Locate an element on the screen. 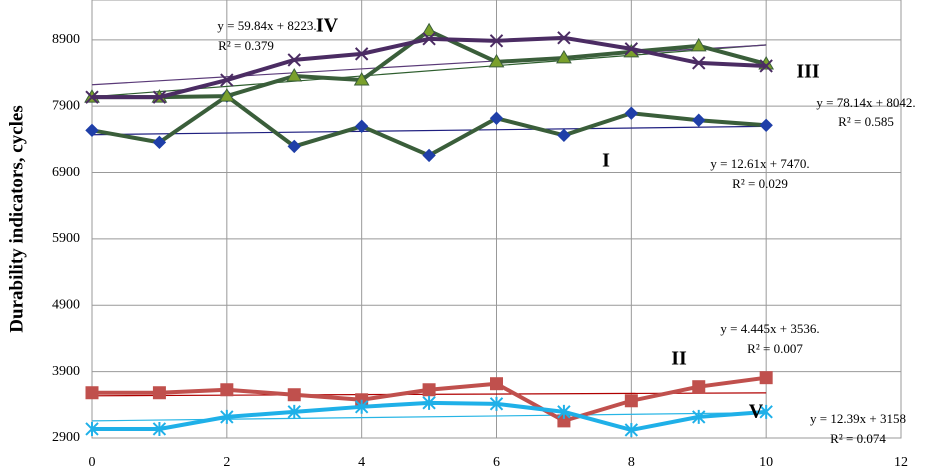 This screenshot has width=926, height=474. x-tick-label: 2 is located at coordinates (226, 462).